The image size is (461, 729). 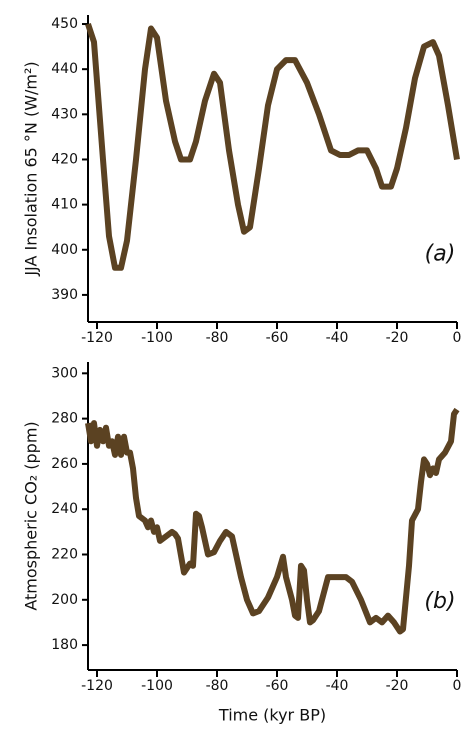 I want to click on panel-annotation: (a), so click(x=440, y=253).